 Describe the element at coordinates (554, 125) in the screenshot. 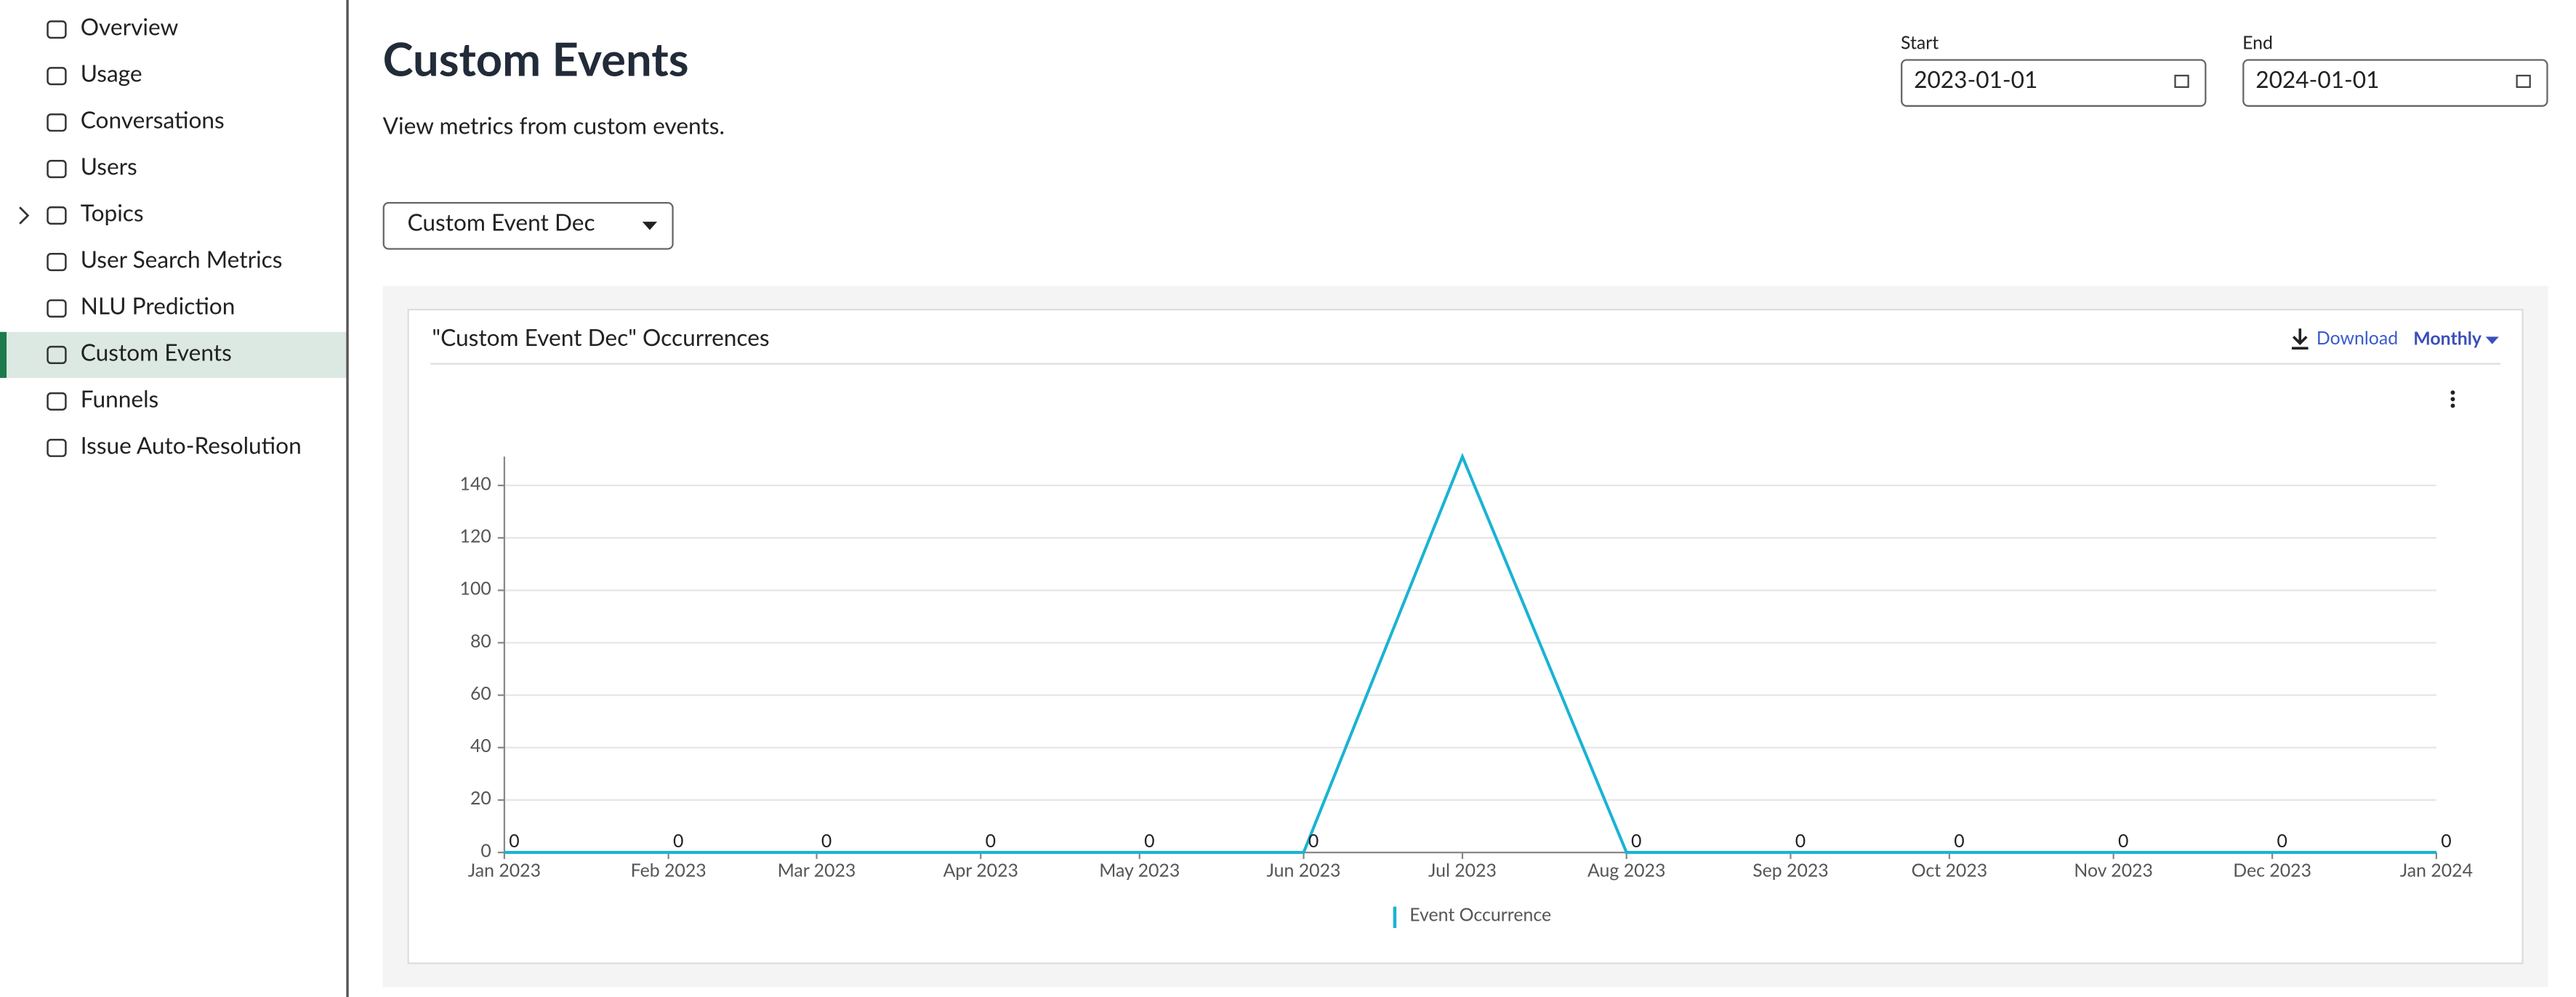

I see `page-subtitle: View metrics from custom events.` at that location.